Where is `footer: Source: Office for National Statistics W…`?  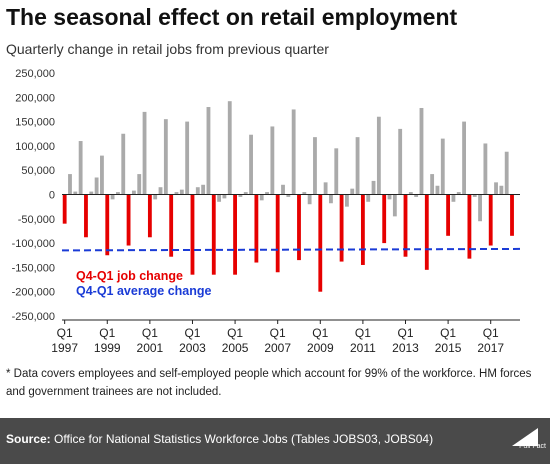 footer: Source: Office for National Statistics W… is located at coordinates (275, 441).